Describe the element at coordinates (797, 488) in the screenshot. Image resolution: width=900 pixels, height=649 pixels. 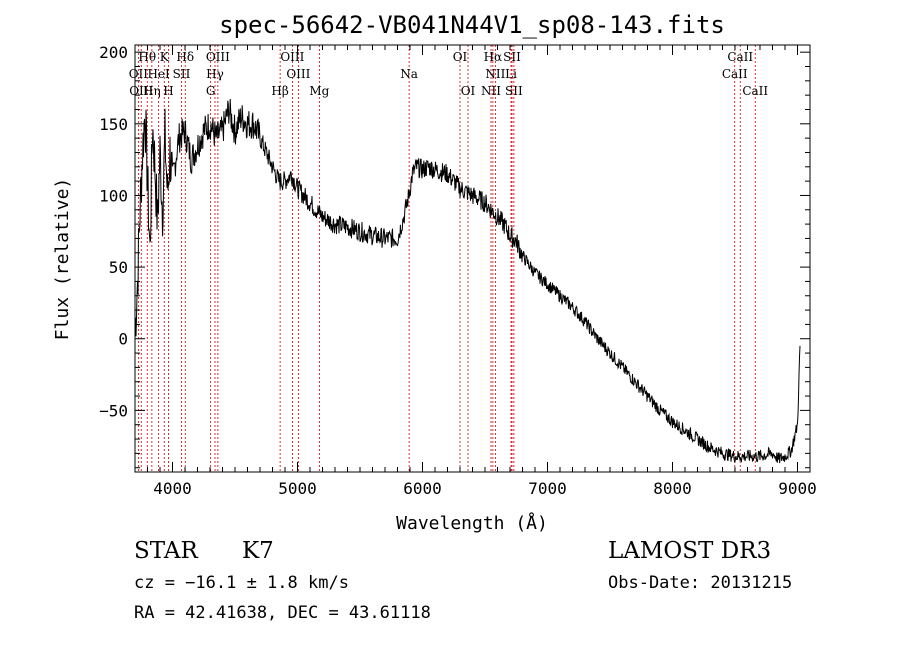
I see `x-tick-label: 9000` at that location.